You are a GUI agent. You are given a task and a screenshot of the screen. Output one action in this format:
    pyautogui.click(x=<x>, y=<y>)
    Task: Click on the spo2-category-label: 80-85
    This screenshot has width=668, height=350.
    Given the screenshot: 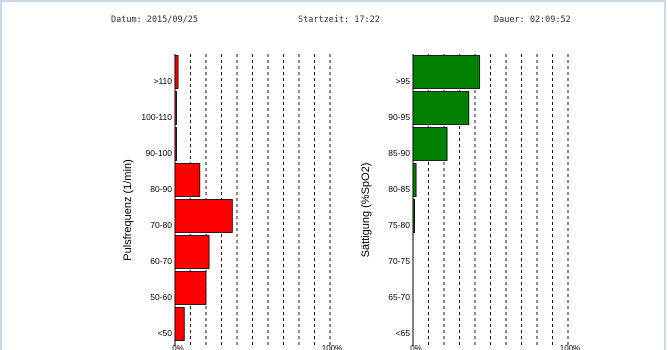 What is the action you would take?
    pyautogui.click(x=399, y=189)
    